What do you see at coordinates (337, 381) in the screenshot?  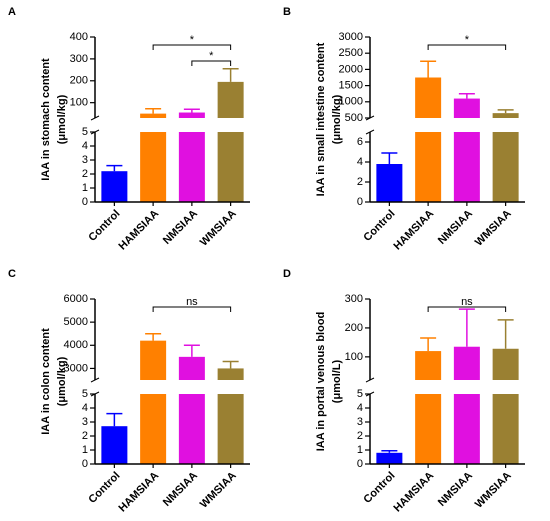 I see `y-axis-label: (μmol/L)` at bounding box center [337, 381].